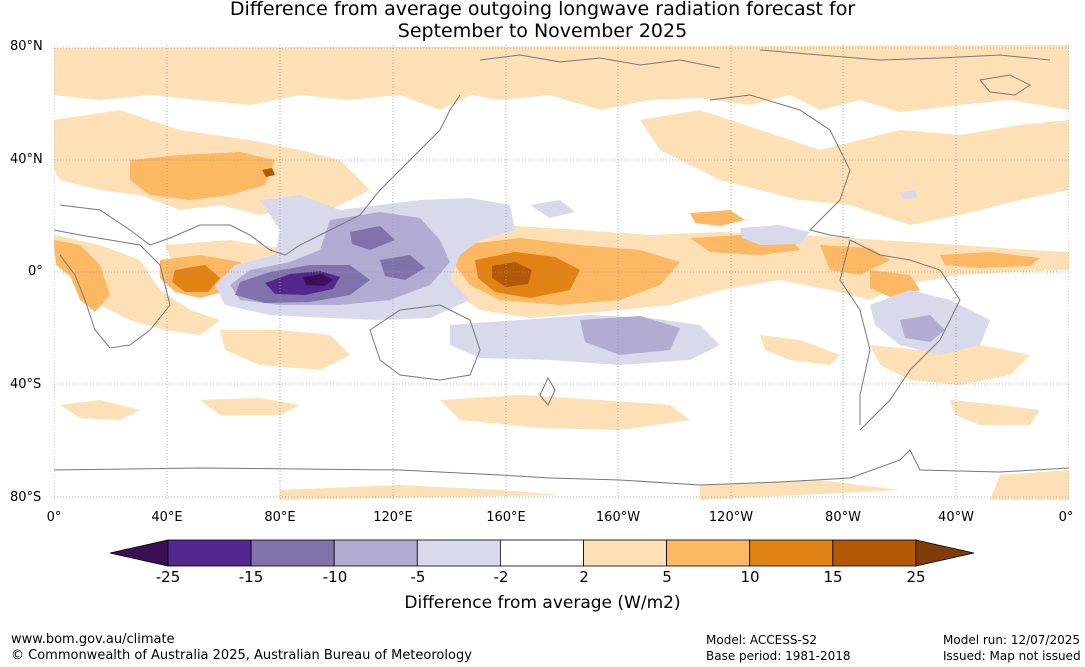 This screenshot has width=1085, height=667. I want to click on model-run-date: Model run: 12/07/2025, so click(1012, 640).